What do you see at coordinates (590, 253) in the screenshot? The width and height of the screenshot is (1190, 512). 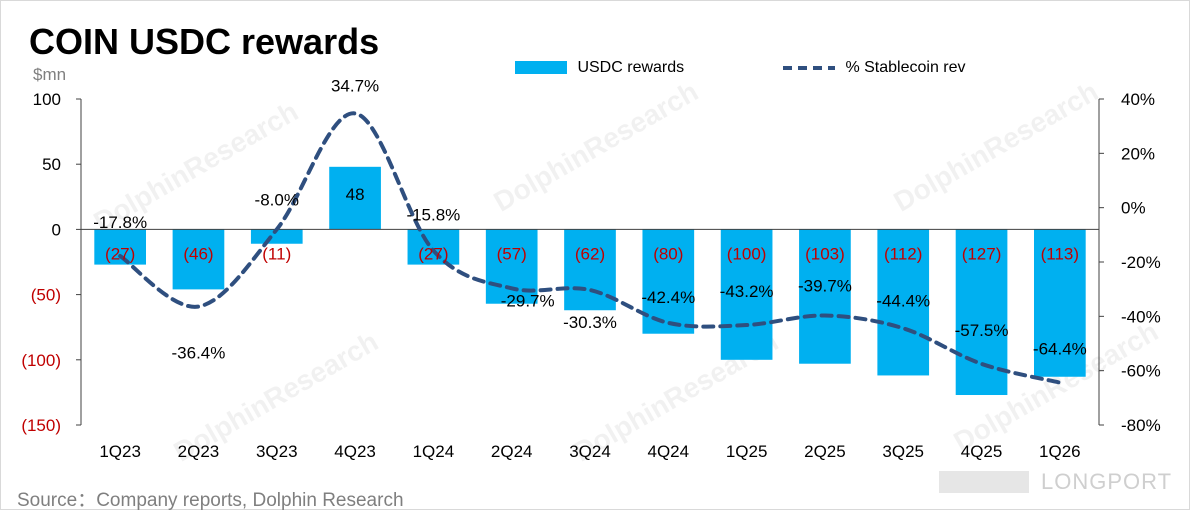 I see `bar-value-label: (62)` at bounding box center [590, 253].